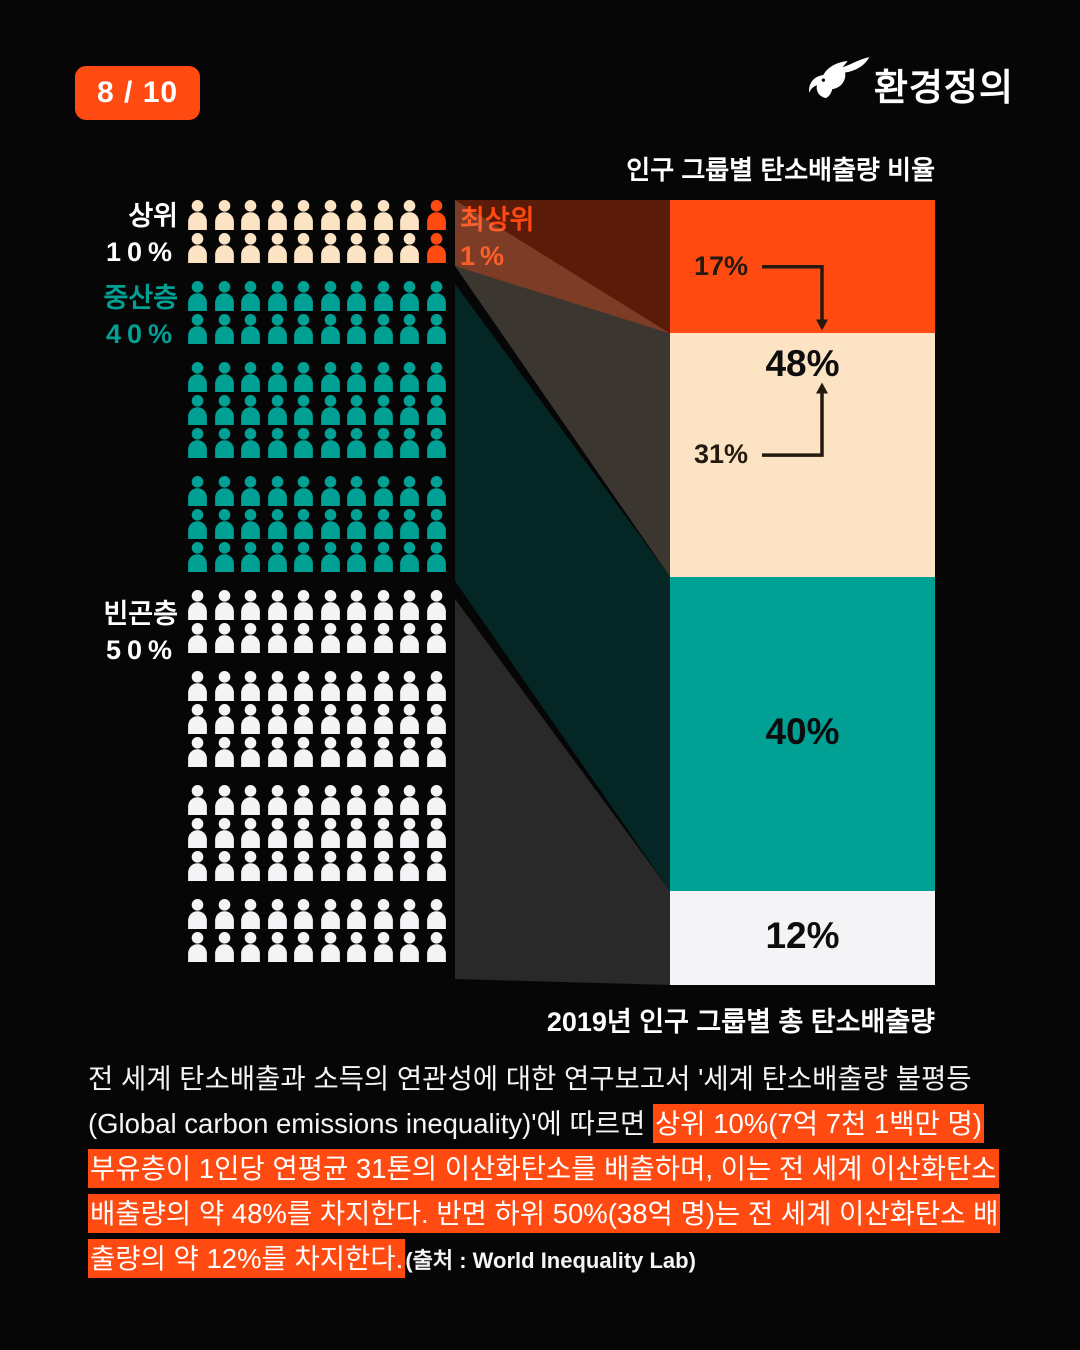  I want to click on source-note: (출처 : World Inequality Lab), so click(550, 1260).